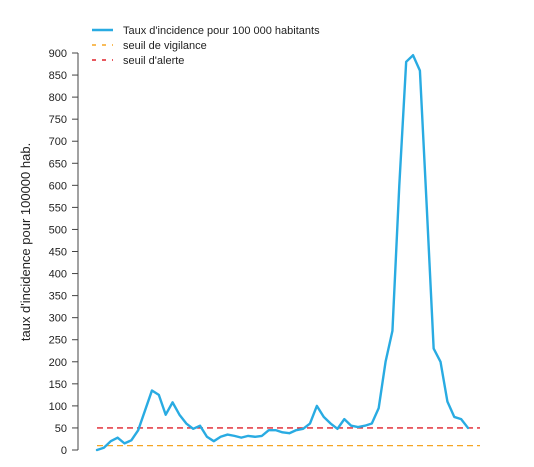  I want to click on y-tick-label: 200, so click(58, 363).